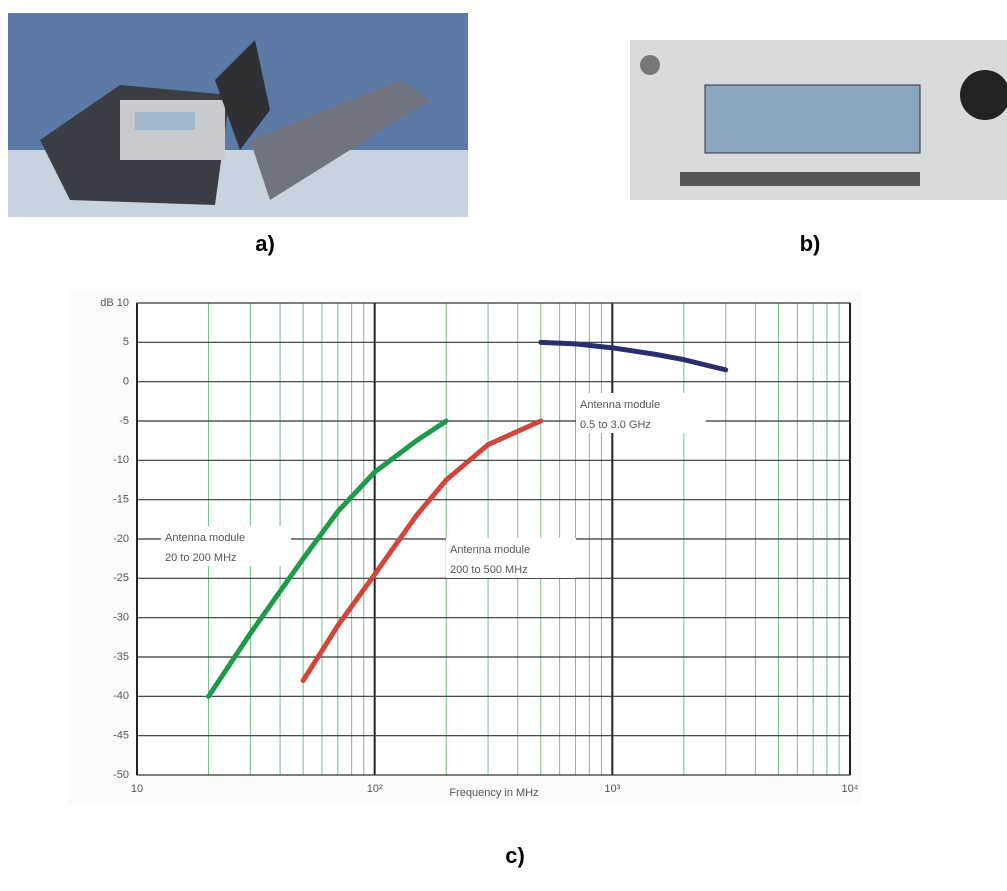 The width and height of the screenshot is (1007, 891). What do you see at coordinates (201, 558) in the screenshot?
I see `annotation: 20 to 200 MHz` at bounding box center [201, 558].